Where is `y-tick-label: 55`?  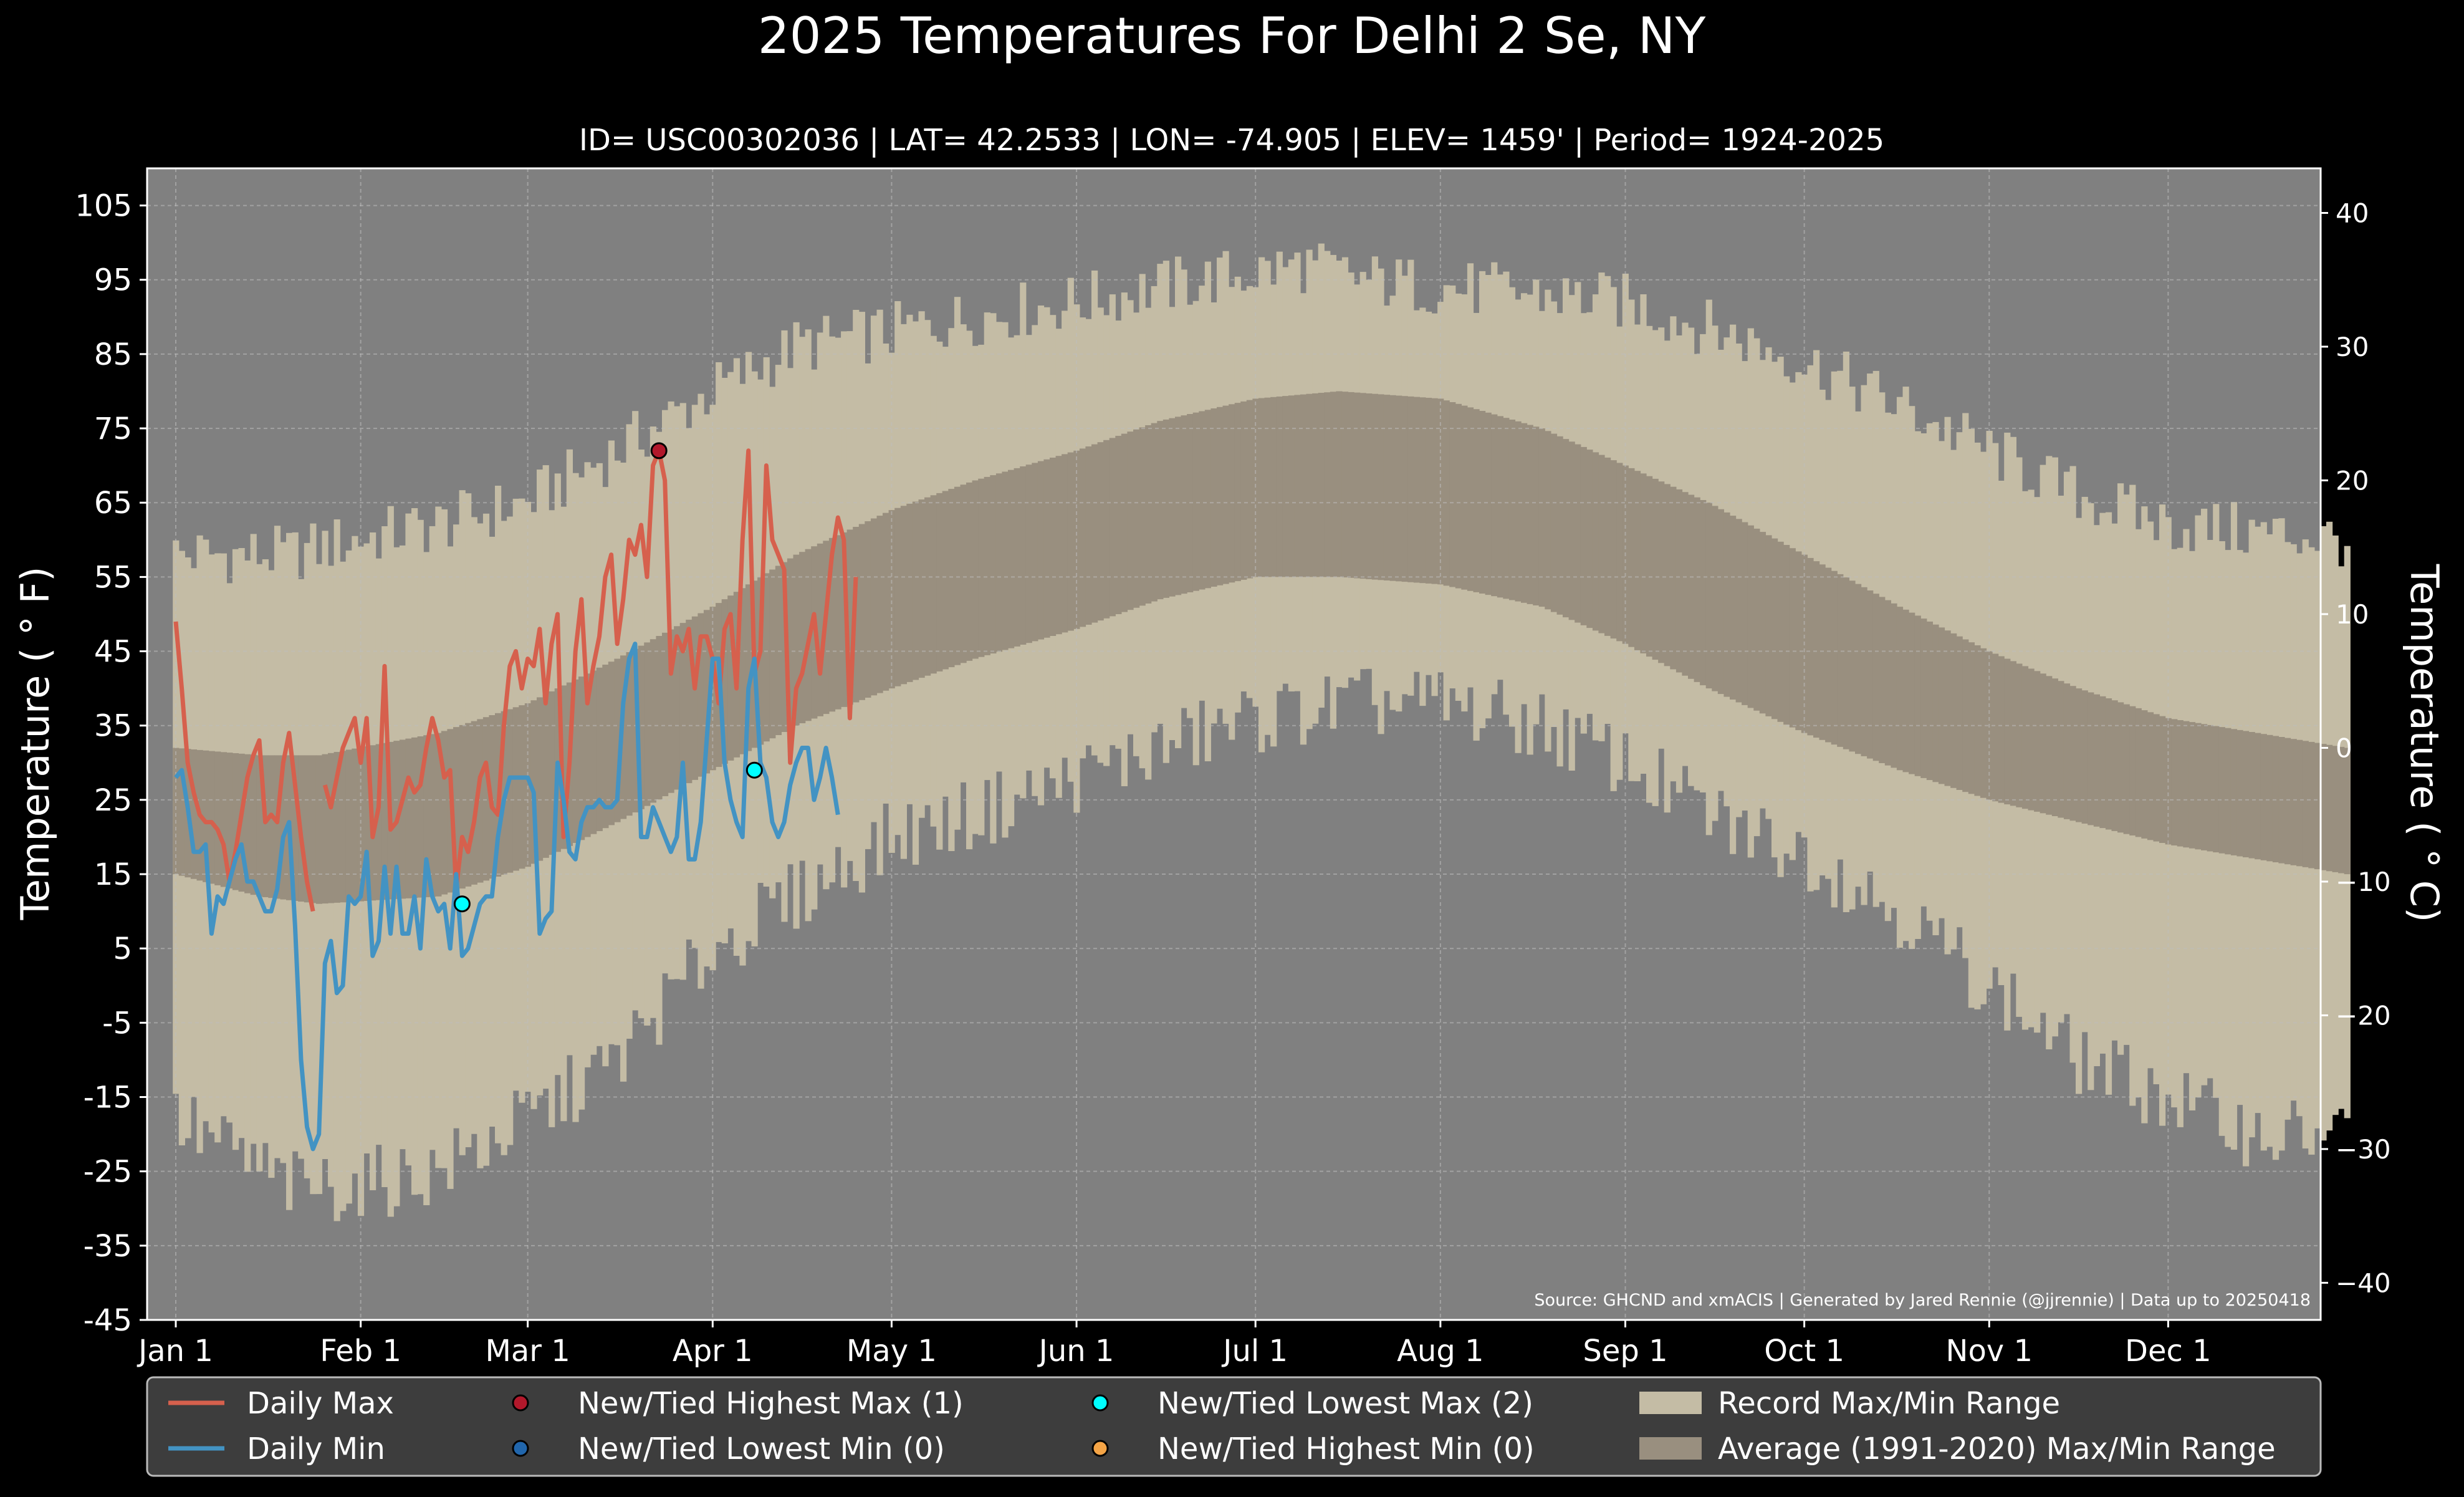
y-tick-label: 55 is located at coordinates (113, 577).